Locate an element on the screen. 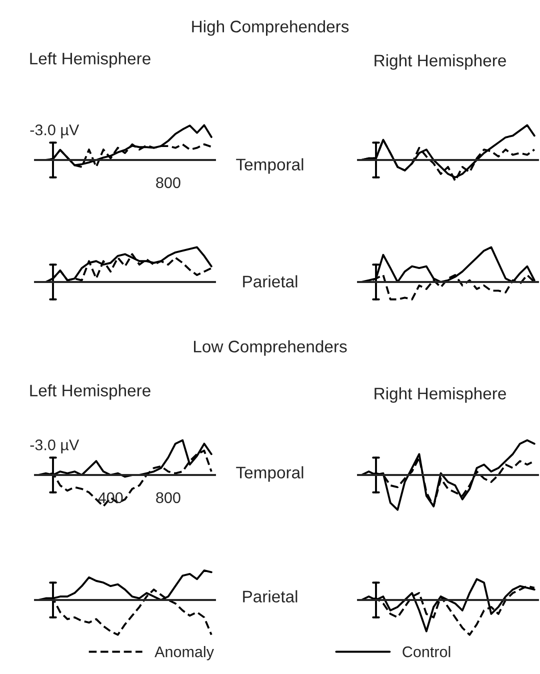 The width and height of the screenshot is (540, 674). legend-label: Control is located at coordinates (426, 652).